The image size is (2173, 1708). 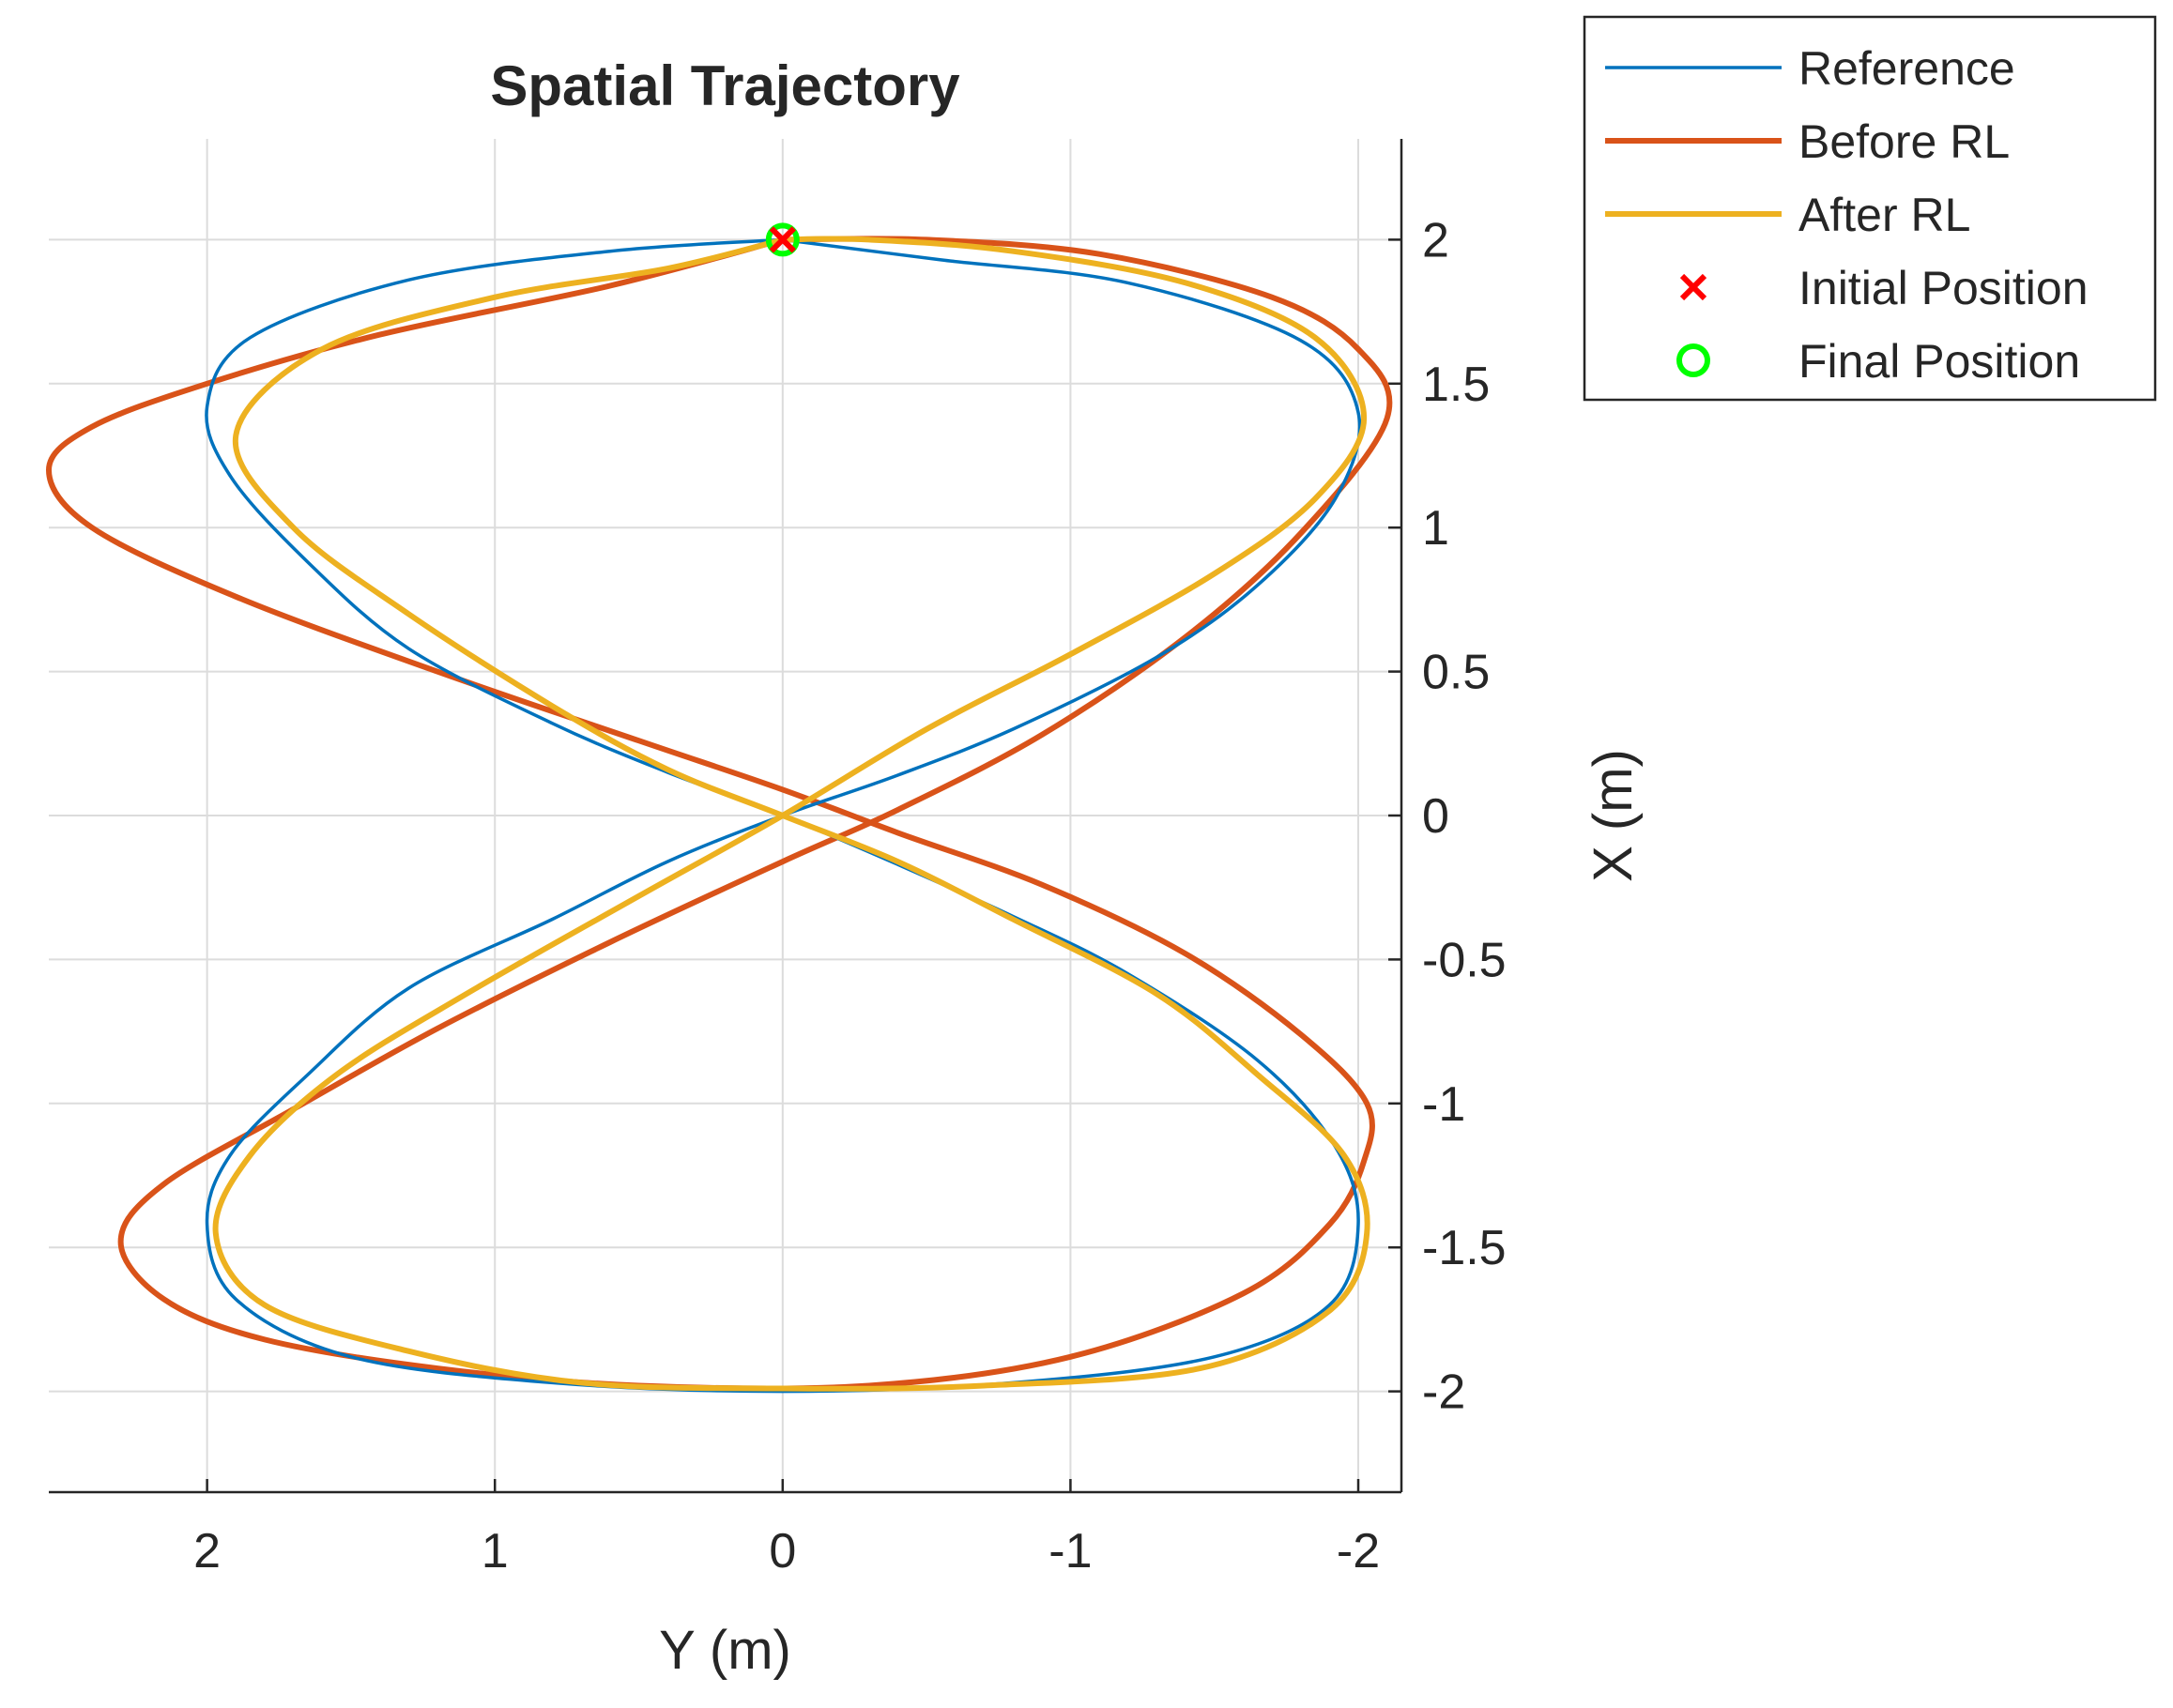 I want to click on x-tick-label: 1, so click(x=495, y=1551).